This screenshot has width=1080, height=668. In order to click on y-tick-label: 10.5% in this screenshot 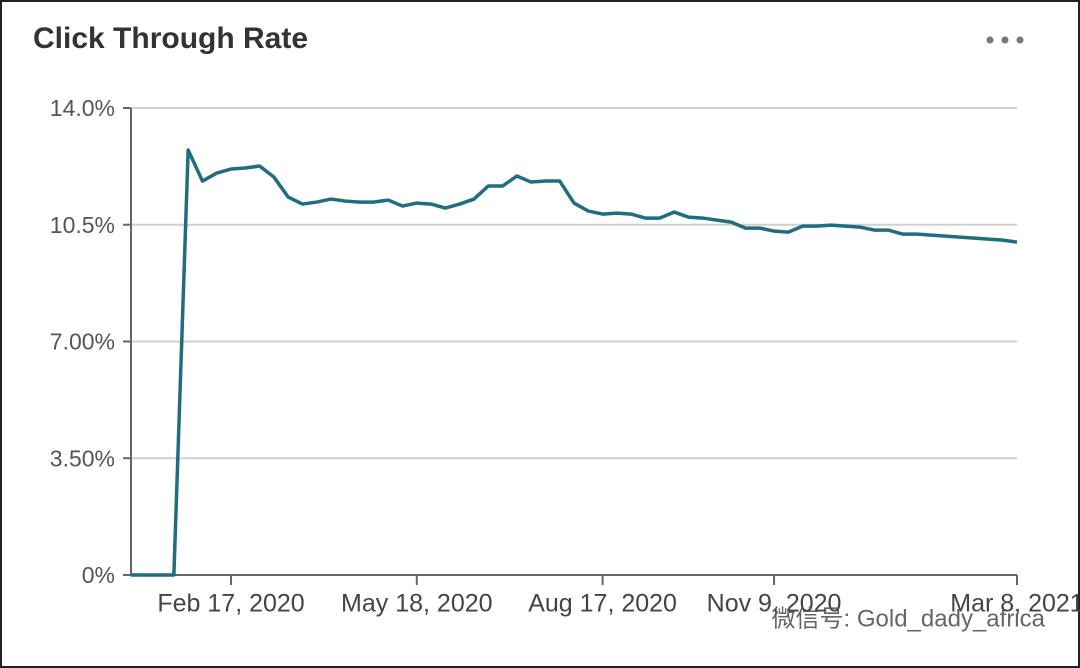, I will do `click(82, 225)`.